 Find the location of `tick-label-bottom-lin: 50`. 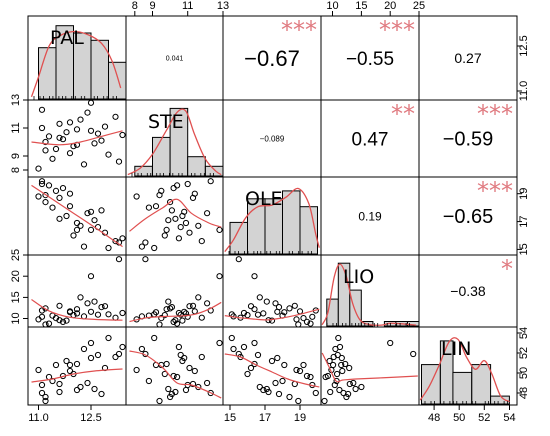

tick-label-bottom-lin: 50 is located at coordinates (459, 418).